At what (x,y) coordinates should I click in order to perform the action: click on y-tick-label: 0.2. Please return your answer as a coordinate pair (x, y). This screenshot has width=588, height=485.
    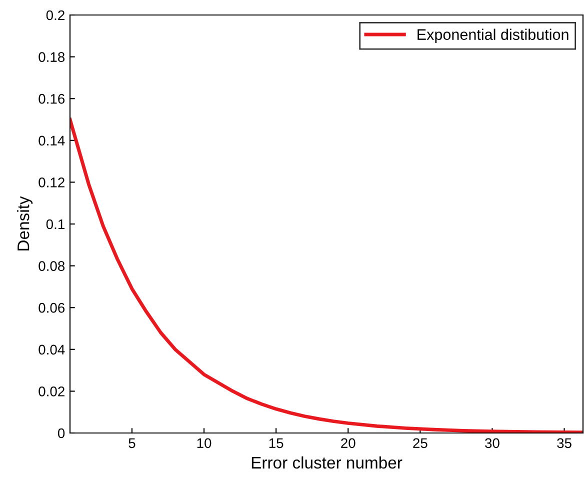
    Looking at the image, I should click on (55, 15).